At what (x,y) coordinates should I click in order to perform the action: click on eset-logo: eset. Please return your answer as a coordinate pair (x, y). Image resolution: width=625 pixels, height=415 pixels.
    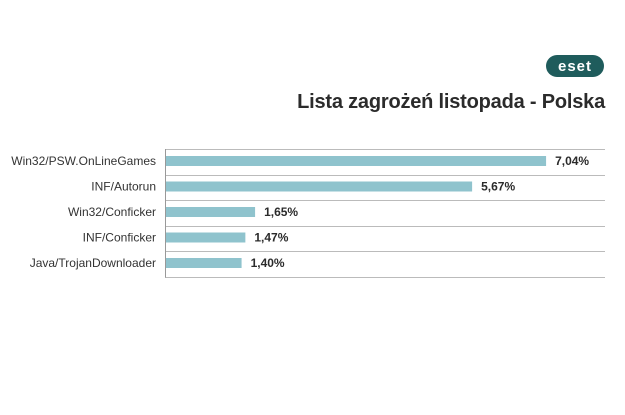
    Looking at the image, I should click on (575, 66).